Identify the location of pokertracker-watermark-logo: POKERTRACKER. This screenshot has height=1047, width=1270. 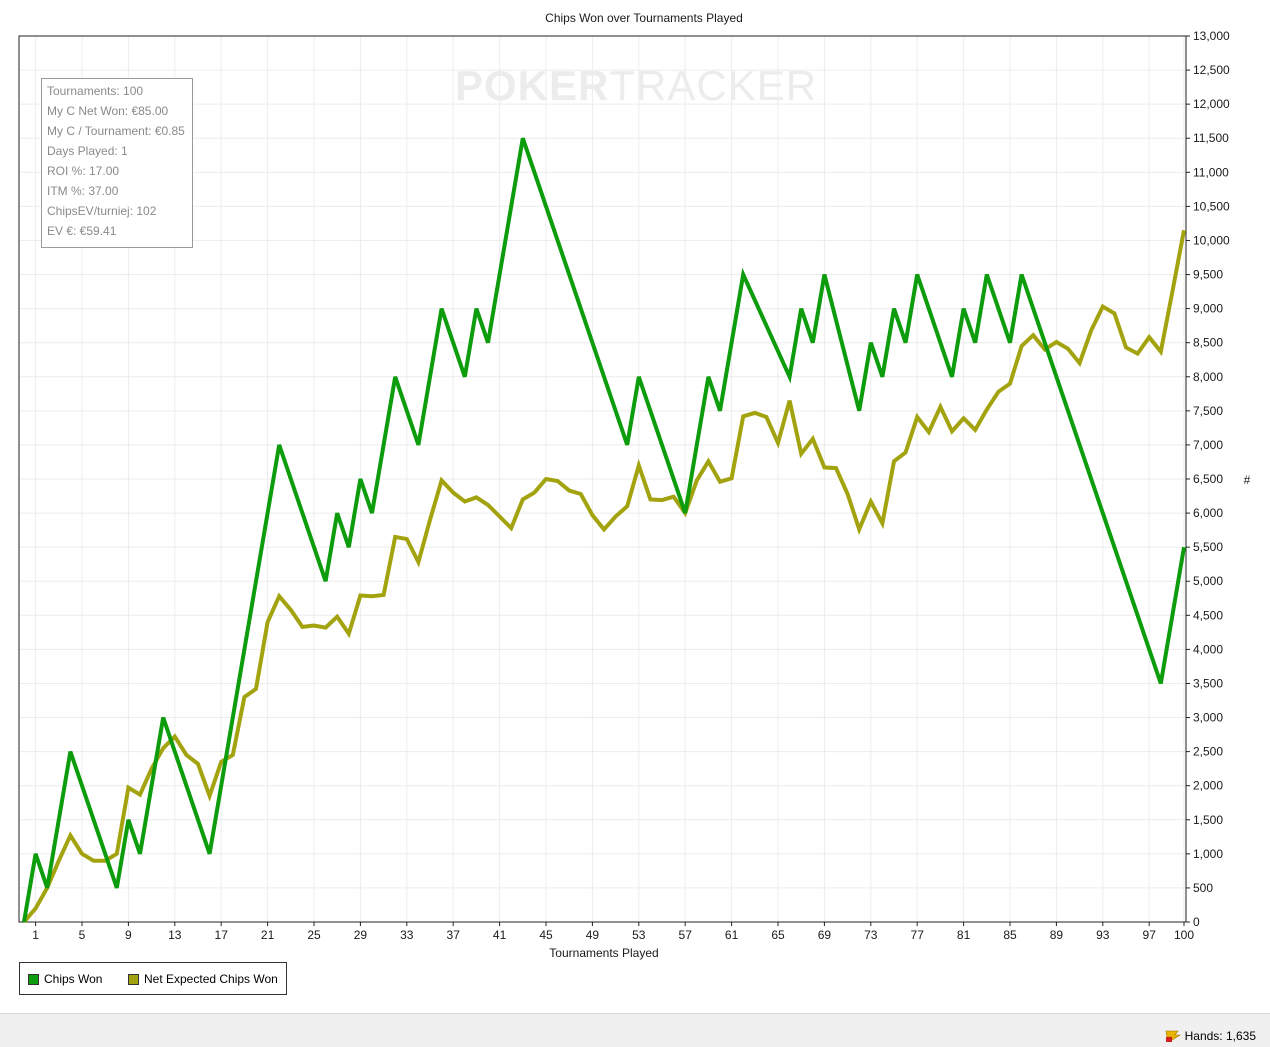
(636, 86).